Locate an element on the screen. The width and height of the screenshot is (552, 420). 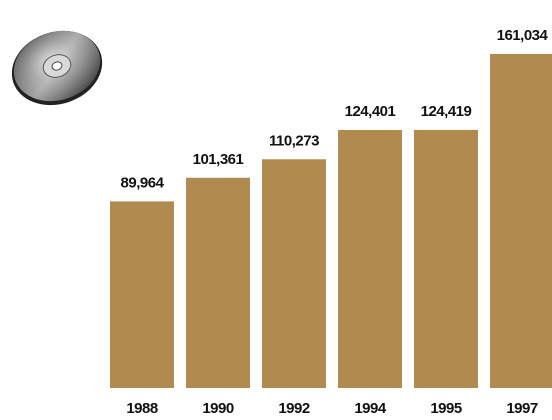
bar-1995 is located at coordinates (446, 259).